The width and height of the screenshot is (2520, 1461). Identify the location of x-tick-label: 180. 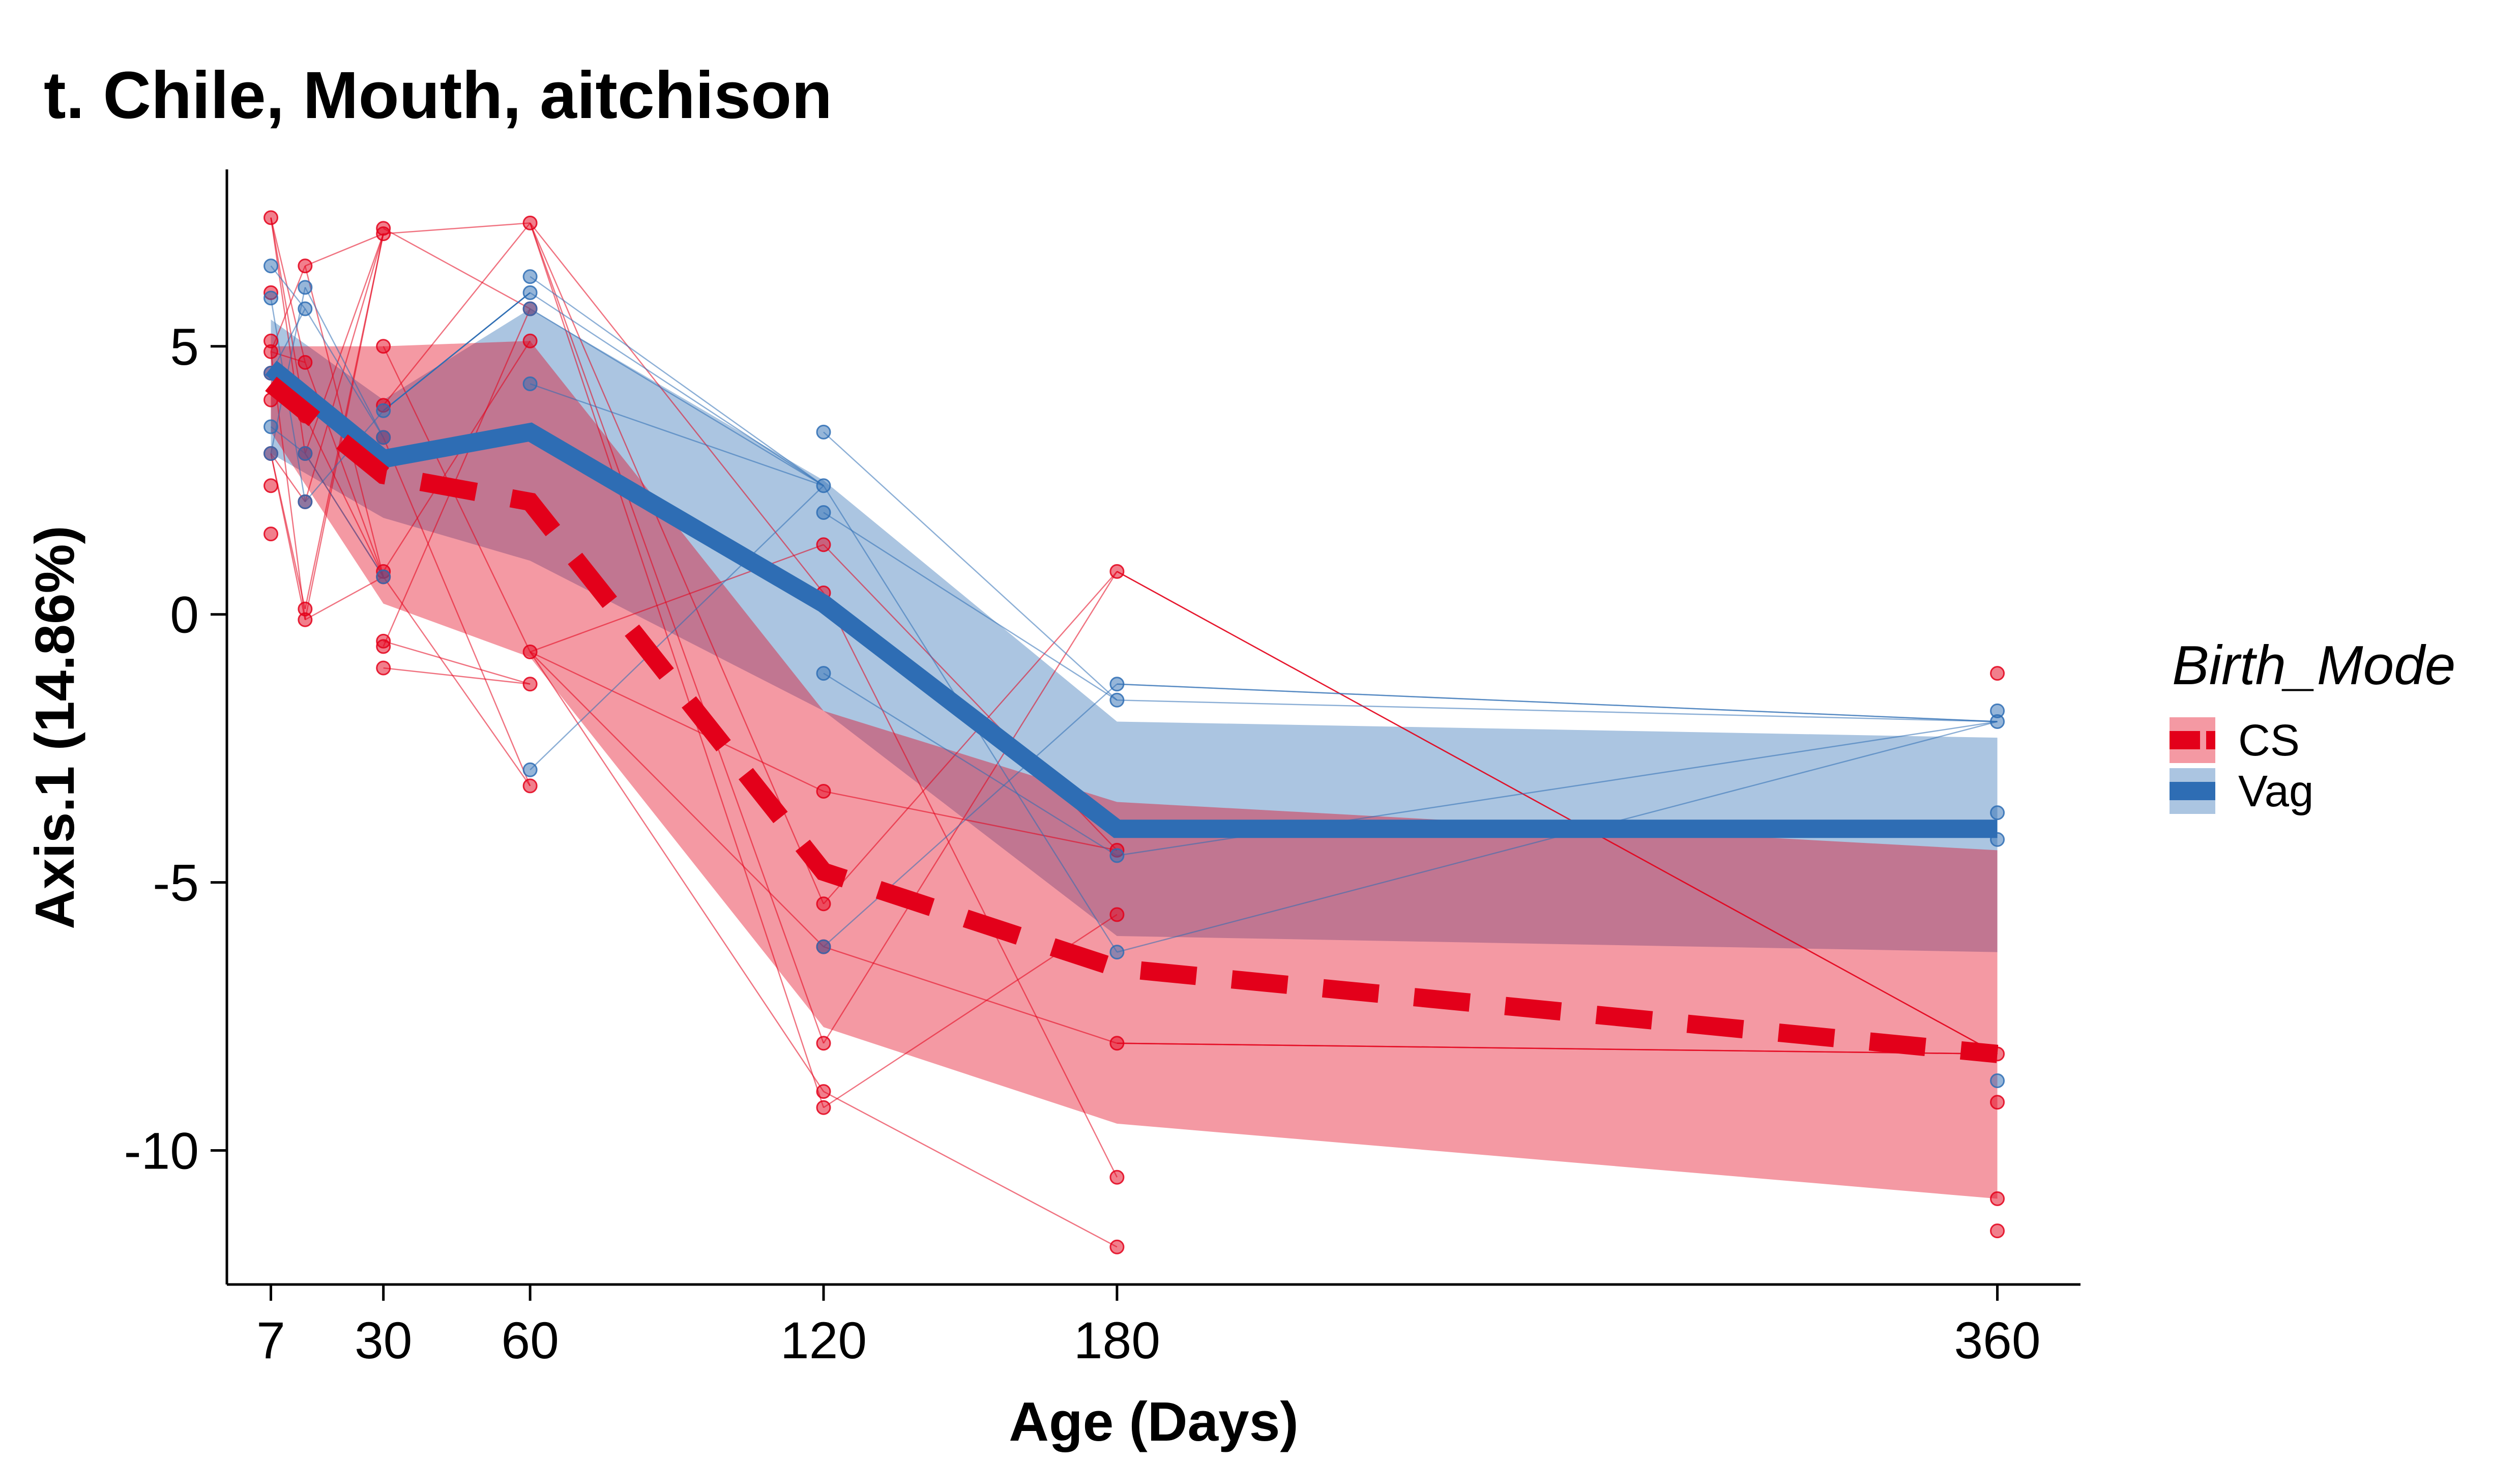
(1117, 1340).